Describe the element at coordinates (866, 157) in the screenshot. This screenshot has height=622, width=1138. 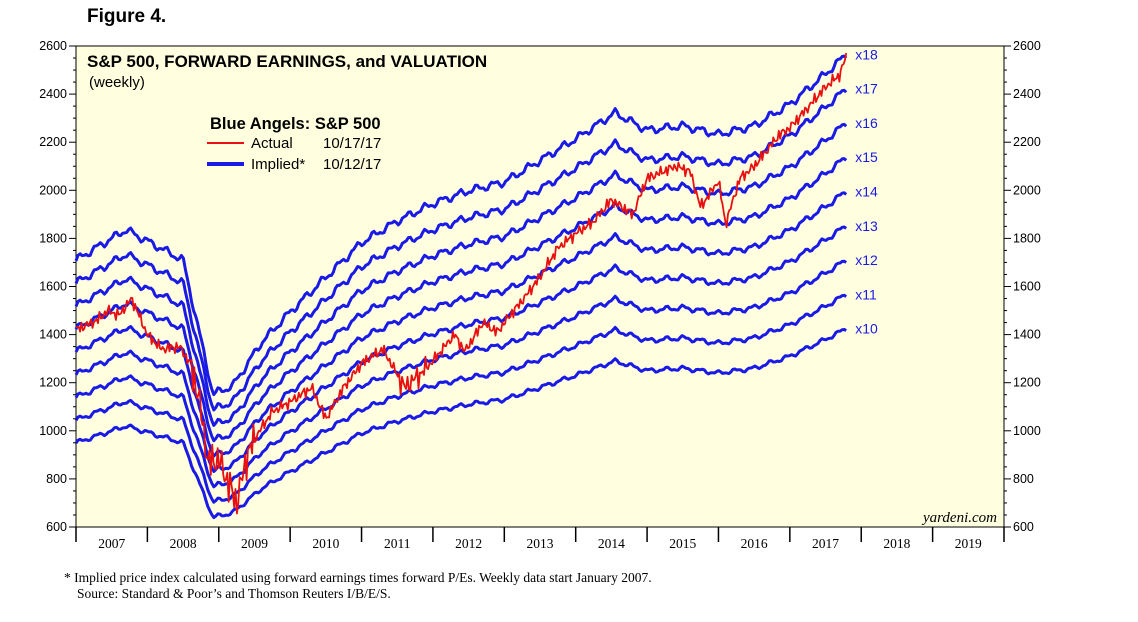
I see `series-label-x15: x15` at that location.